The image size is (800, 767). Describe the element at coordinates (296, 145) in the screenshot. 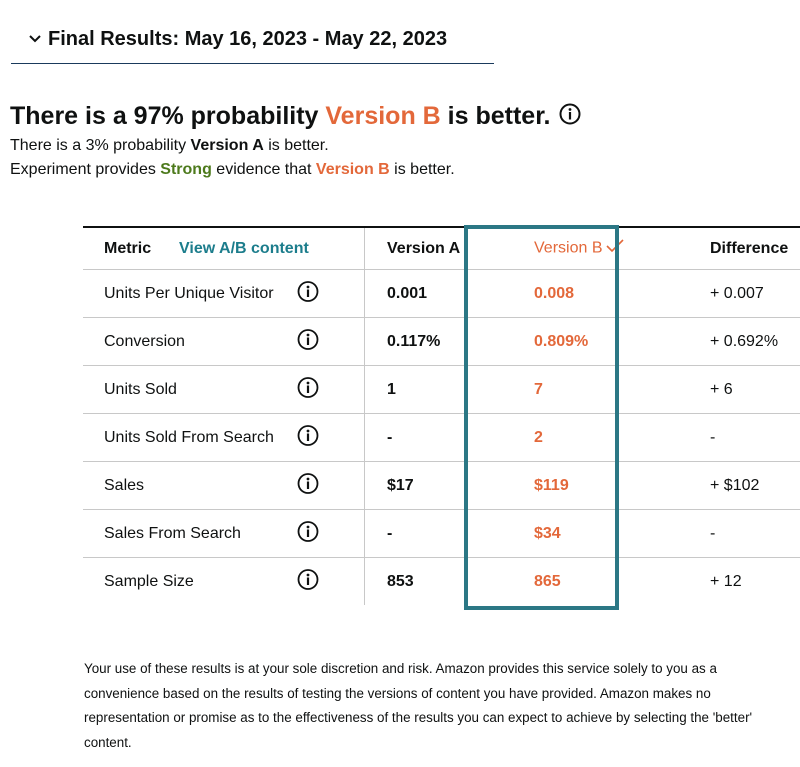

I see `sub1-suffix: is better.` at that location.